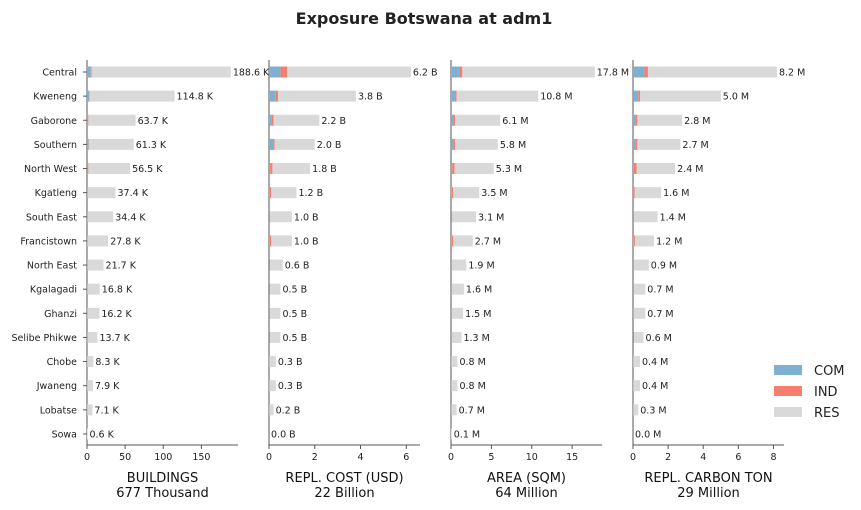 This screenshot has width=861, height=510. I want to click on data-label: 2.8 M, so click(697, 121).